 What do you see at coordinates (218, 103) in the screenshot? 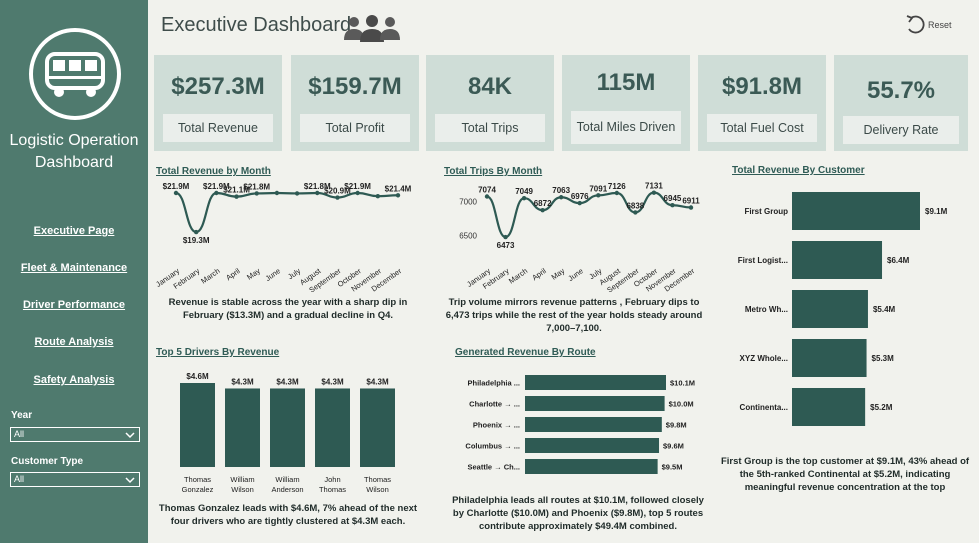
I see `kpi-card-total-revenue: $257.3M Total Revenue` at bounding box center [218, 103].